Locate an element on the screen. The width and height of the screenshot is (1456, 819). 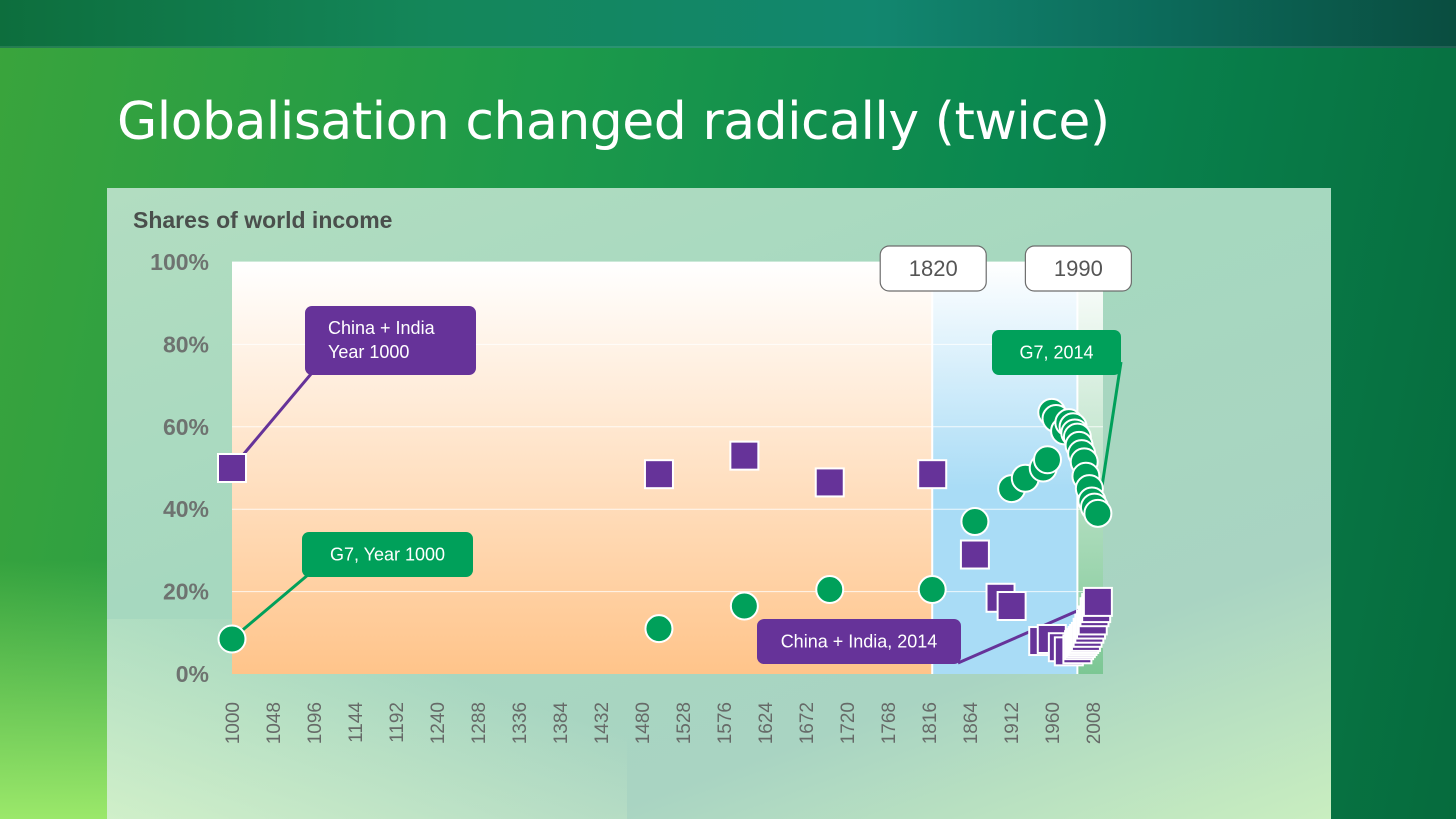
x-tick-label: 1720 is located at coordinates (848, 723).